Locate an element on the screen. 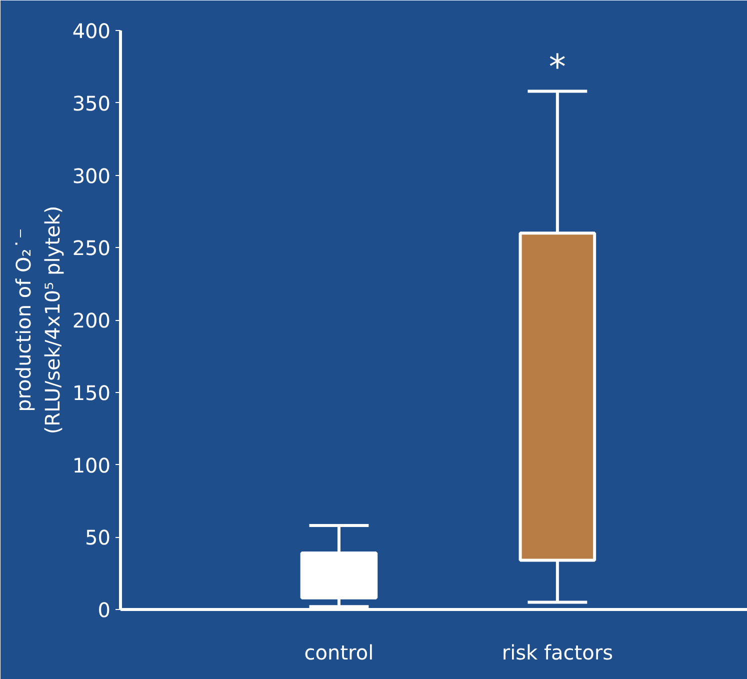 The image size is (747, 679). y-tick-label: 300 is located at coordinates (91, 176).